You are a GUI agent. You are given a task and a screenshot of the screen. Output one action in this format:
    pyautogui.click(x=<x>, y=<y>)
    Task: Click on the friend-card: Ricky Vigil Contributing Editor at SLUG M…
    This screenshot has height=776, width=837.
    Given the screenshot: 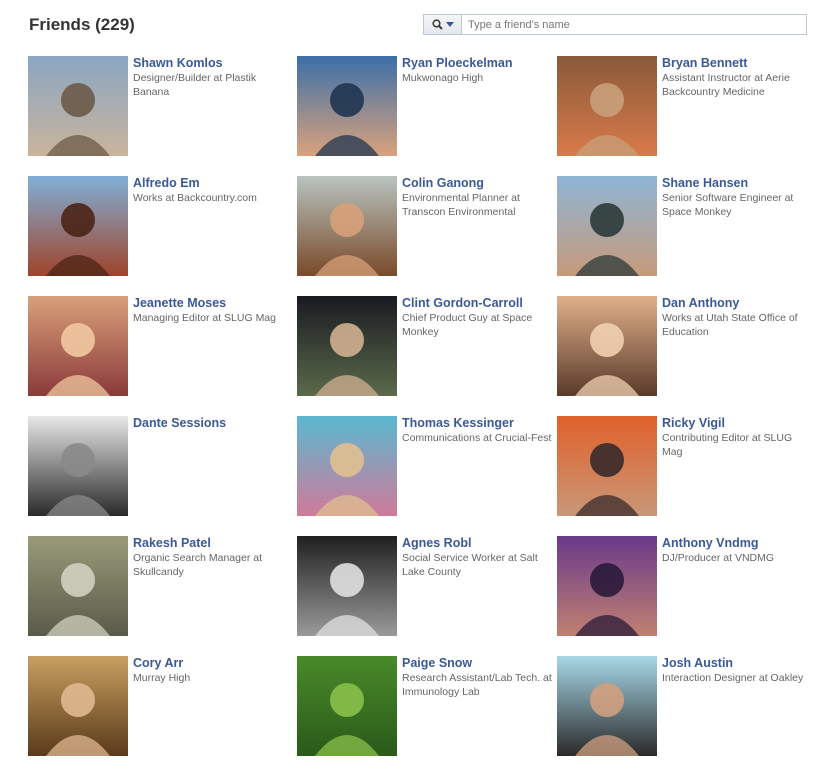 What is the action you would take?
    pyautogui.click(x=687, y=476)
    